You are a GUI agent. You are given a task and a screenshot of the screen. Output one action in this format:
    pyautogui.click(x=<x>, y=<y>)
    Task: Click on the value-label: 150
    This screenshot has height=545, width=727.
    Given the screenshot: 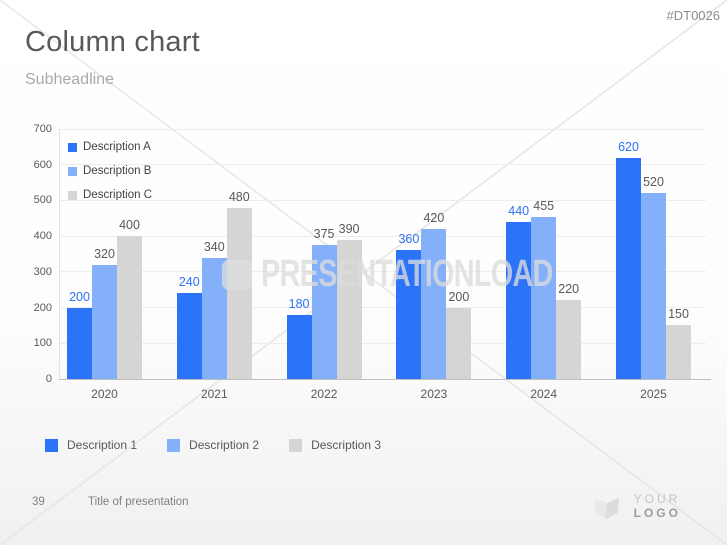 What is the action you would take?
    pyautogui.click(x=678, y=314)
    